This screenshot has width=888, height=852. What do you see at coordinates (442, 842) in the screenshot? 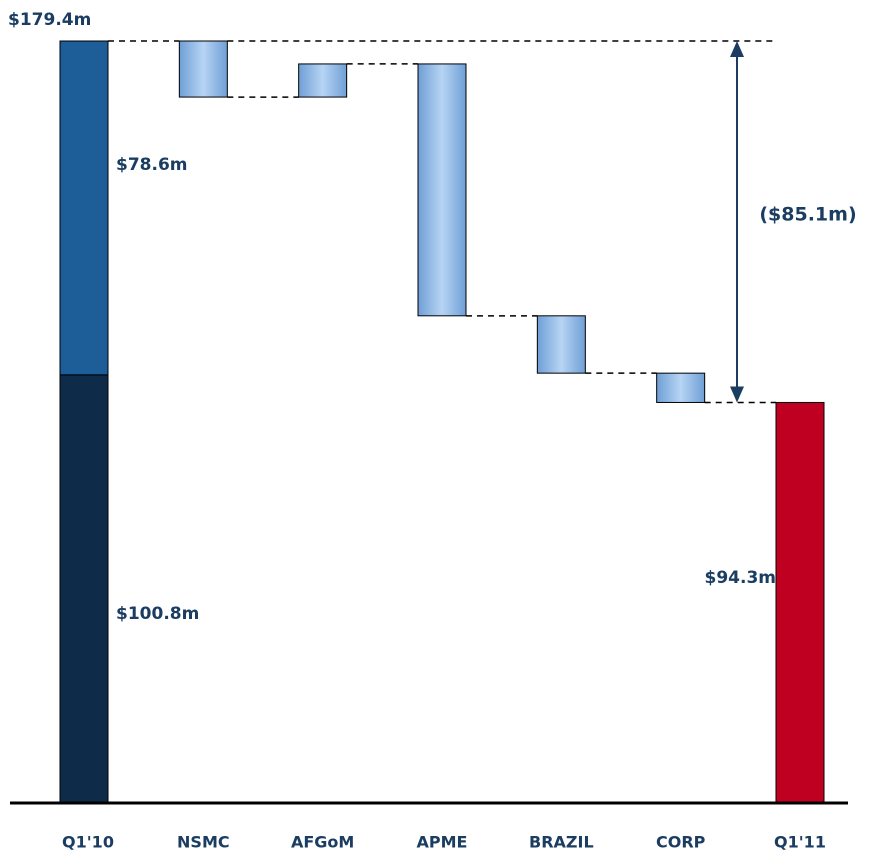
I see `x-tick-label: APME` at bounding box center [442, 842].